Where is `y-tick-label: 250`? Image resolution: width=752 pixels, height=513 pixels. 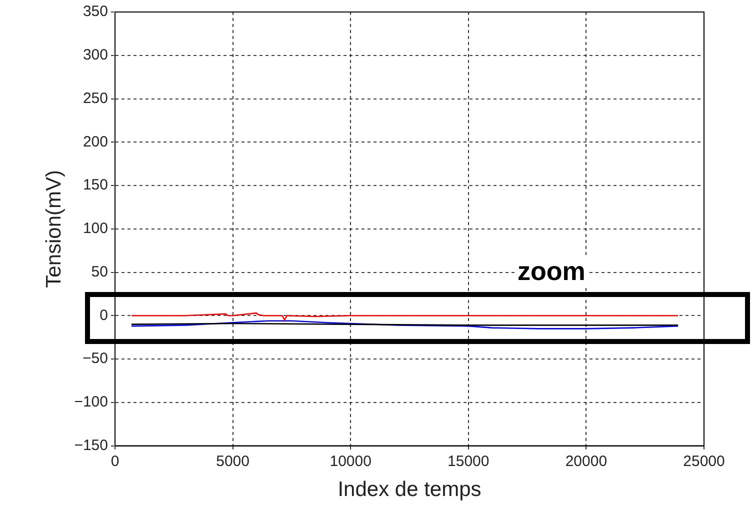 y-tick-label: 250 is located at coordinates (95, 98).